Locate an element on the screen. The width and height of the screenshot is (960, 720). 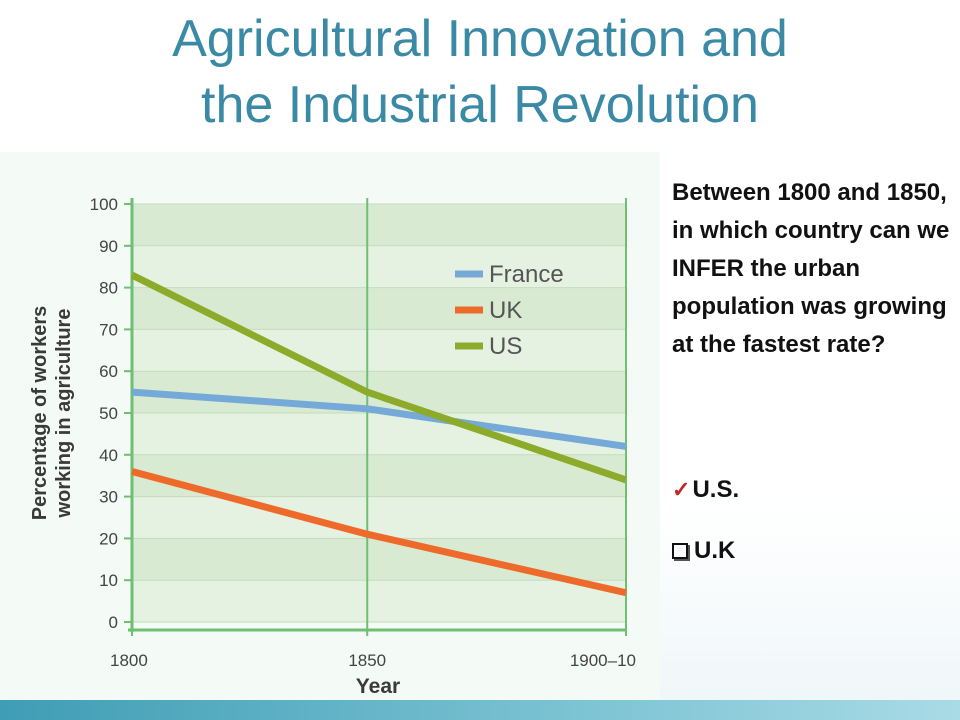
chart-legend: France UK US is located at coordinates (509, 310).